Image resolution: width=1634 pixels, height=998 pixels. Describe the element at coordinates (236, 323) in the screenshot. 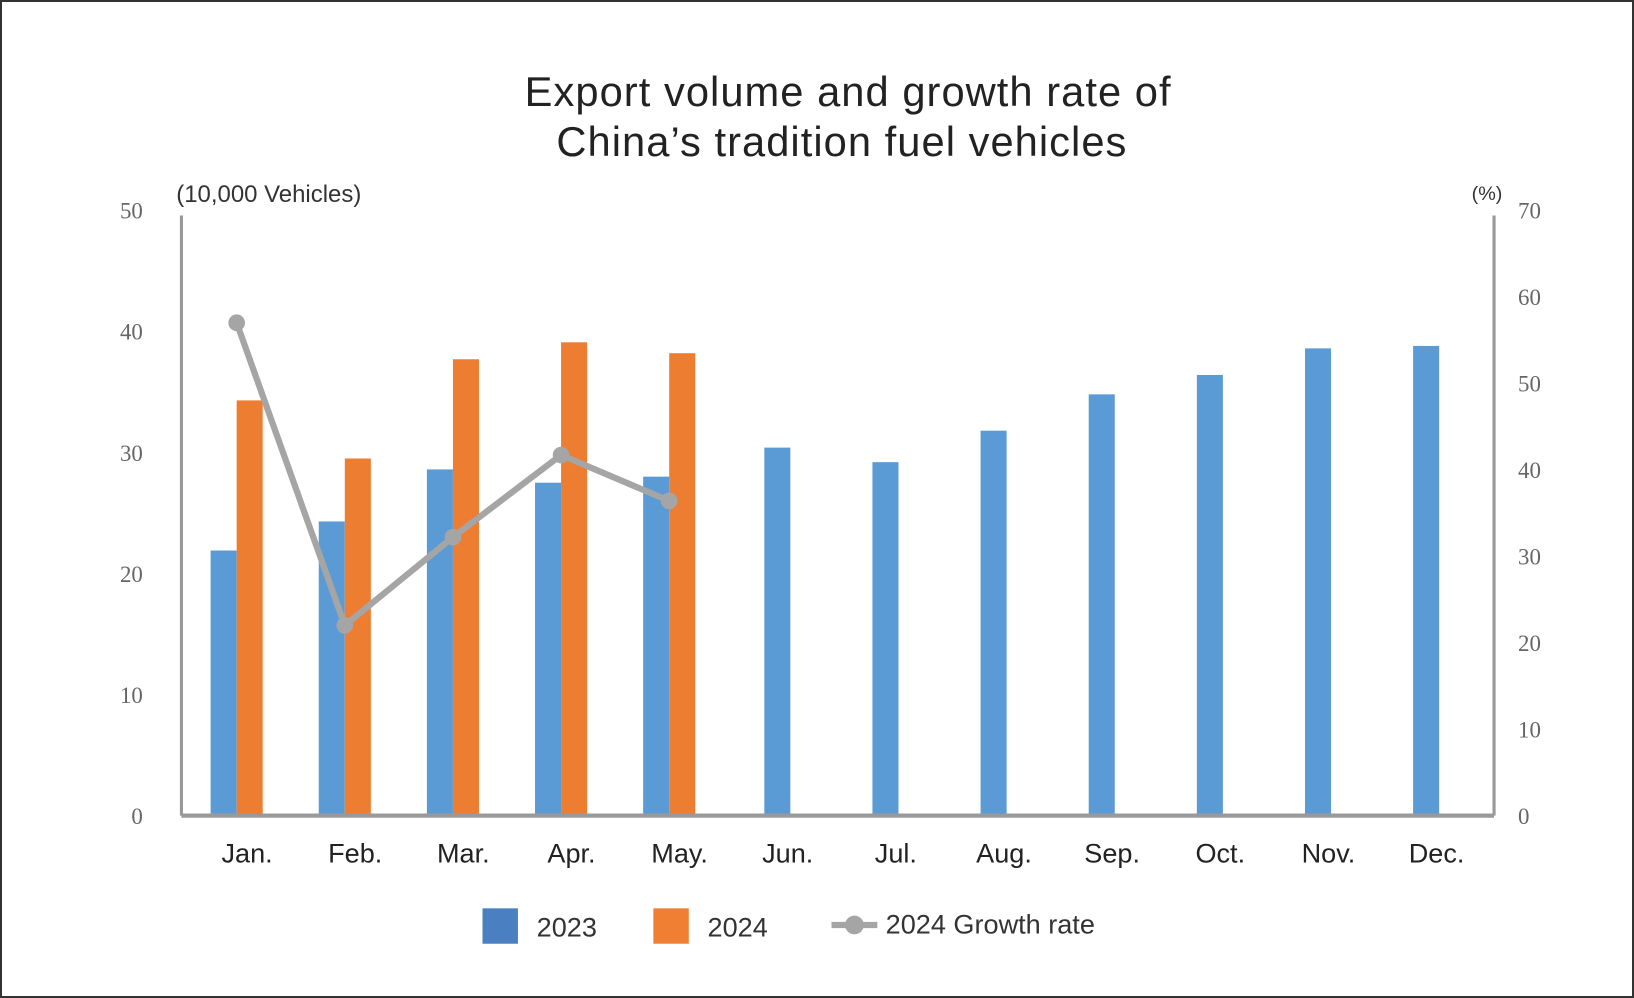

I see `growth-rate-point-jan` at that location.